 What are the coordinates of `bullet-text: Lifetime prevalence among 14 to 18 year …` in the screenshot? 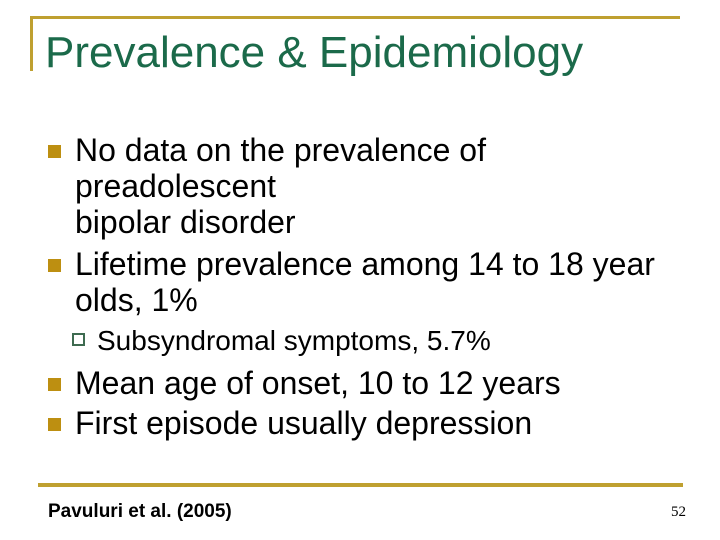 It's located at (365, 282).